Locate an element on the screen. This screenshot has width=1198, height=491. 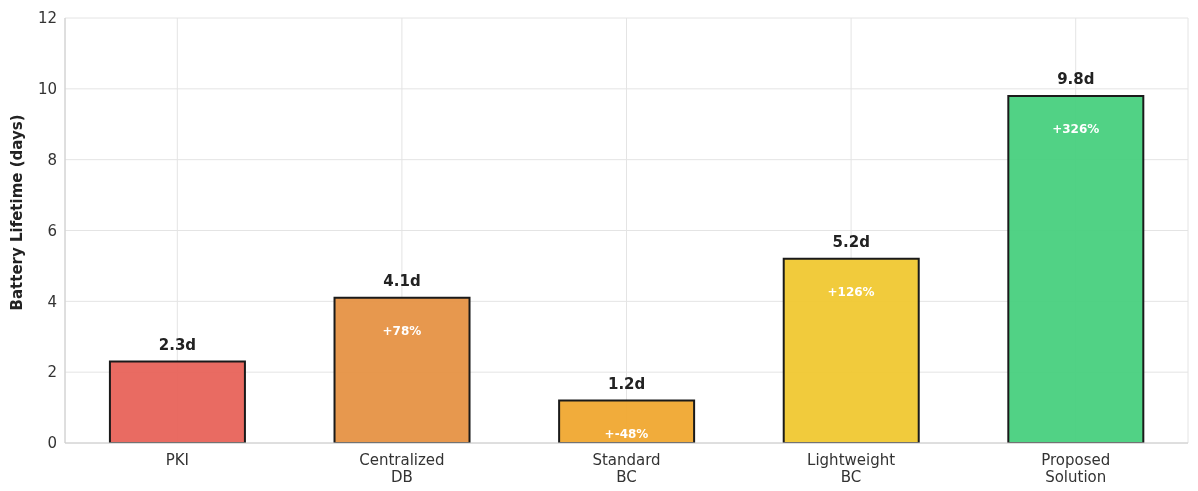
y-tick-label: 2 is located at coordinates (52, 372).